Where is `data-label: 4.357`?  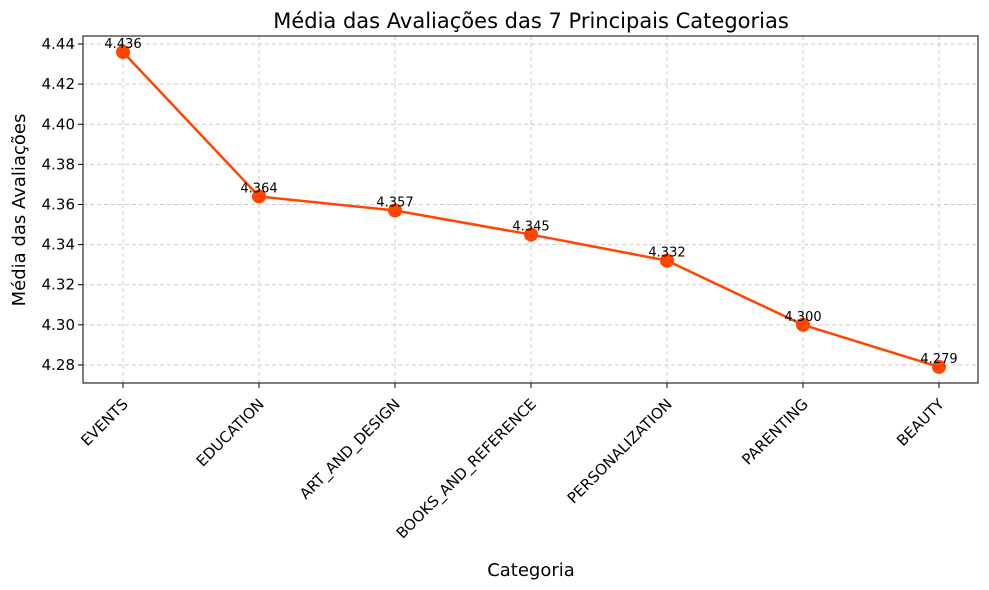
data-label: 4.357 is located at coordinates (394, 203).